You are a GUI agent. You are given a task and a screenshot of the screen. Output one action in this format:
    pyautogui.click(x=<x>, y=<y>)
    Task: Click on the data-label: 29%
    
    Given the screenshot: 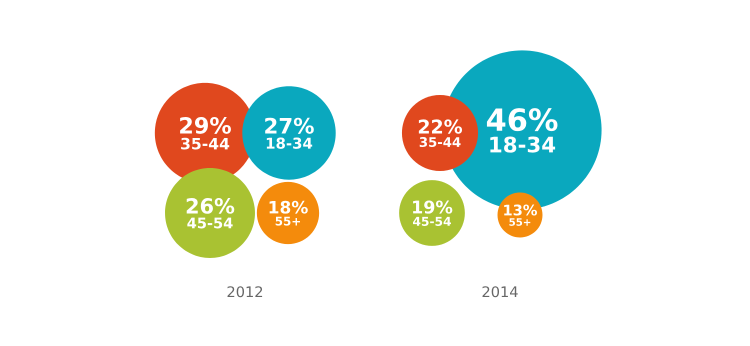 What is the action you would take?
    pyautogui.click(x=205, y=125)
    